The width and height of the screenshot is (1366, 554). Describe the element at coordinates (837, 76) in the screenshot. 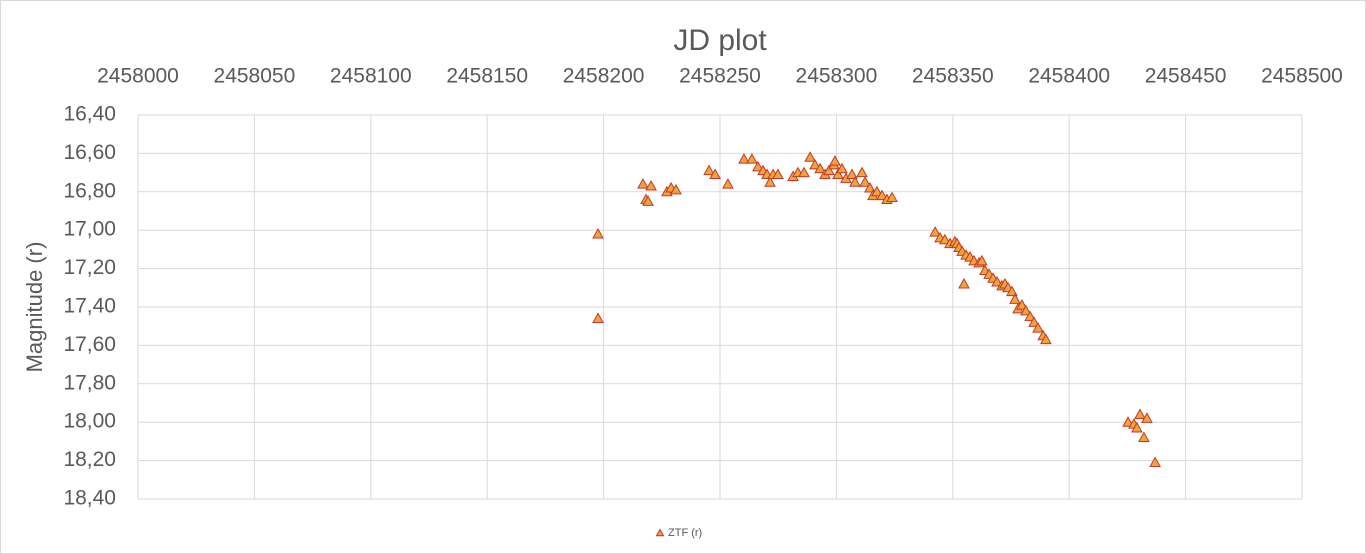

I see `x-tick-label: 2458300` at that location.